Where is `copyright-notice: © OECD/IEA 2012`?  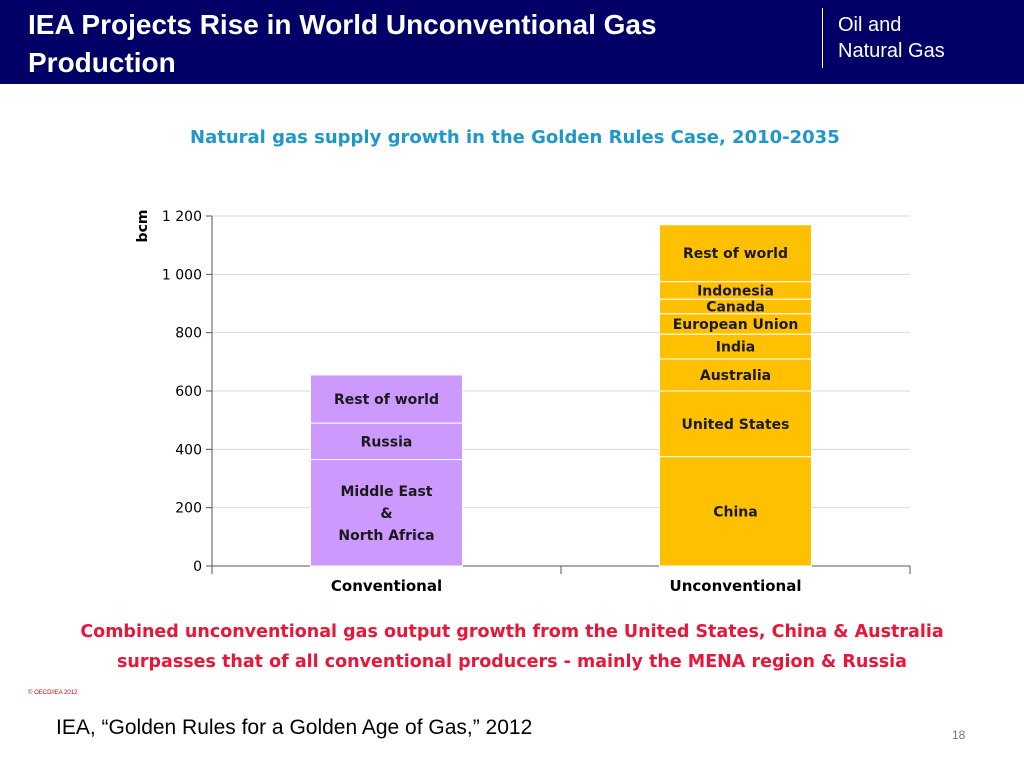 copyright-notice: © OECD/IEA 2012 is located at coordinates (53, 693).